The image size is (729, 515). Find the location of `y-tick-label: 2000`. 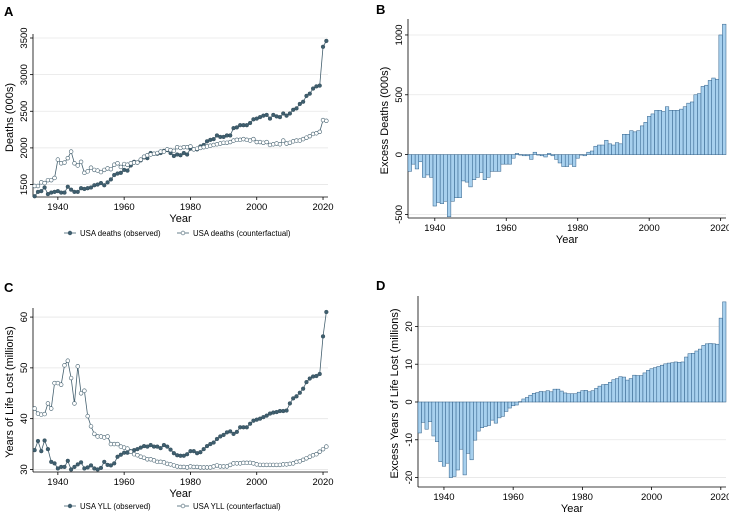

y-tick-label: 2000 is located at coordinates (24, 147).